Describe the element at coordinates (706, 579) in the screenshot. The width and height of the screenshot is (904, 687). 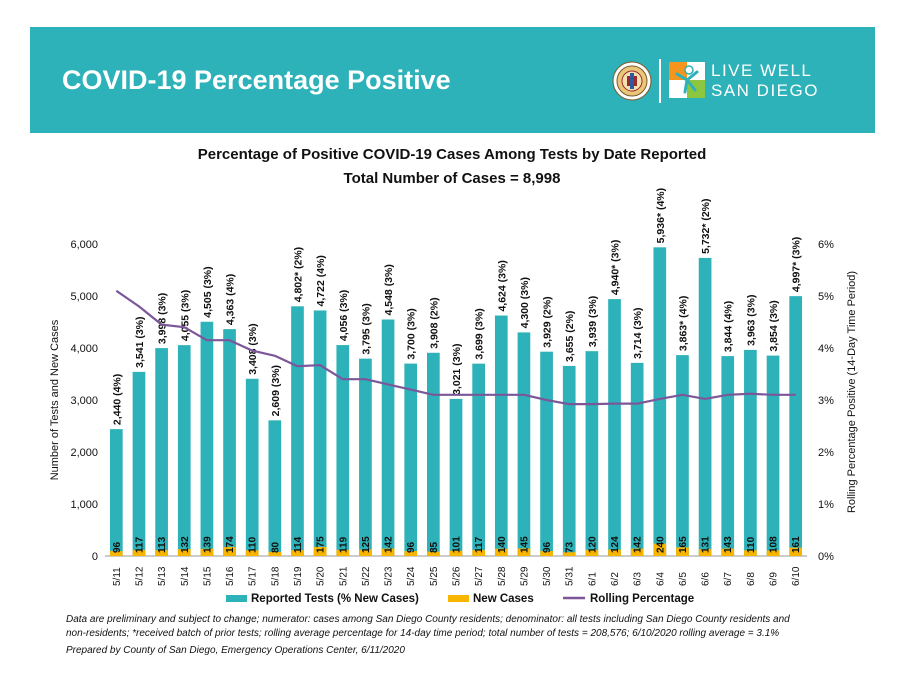
I see `x-tick-label: 6/6` at that location.